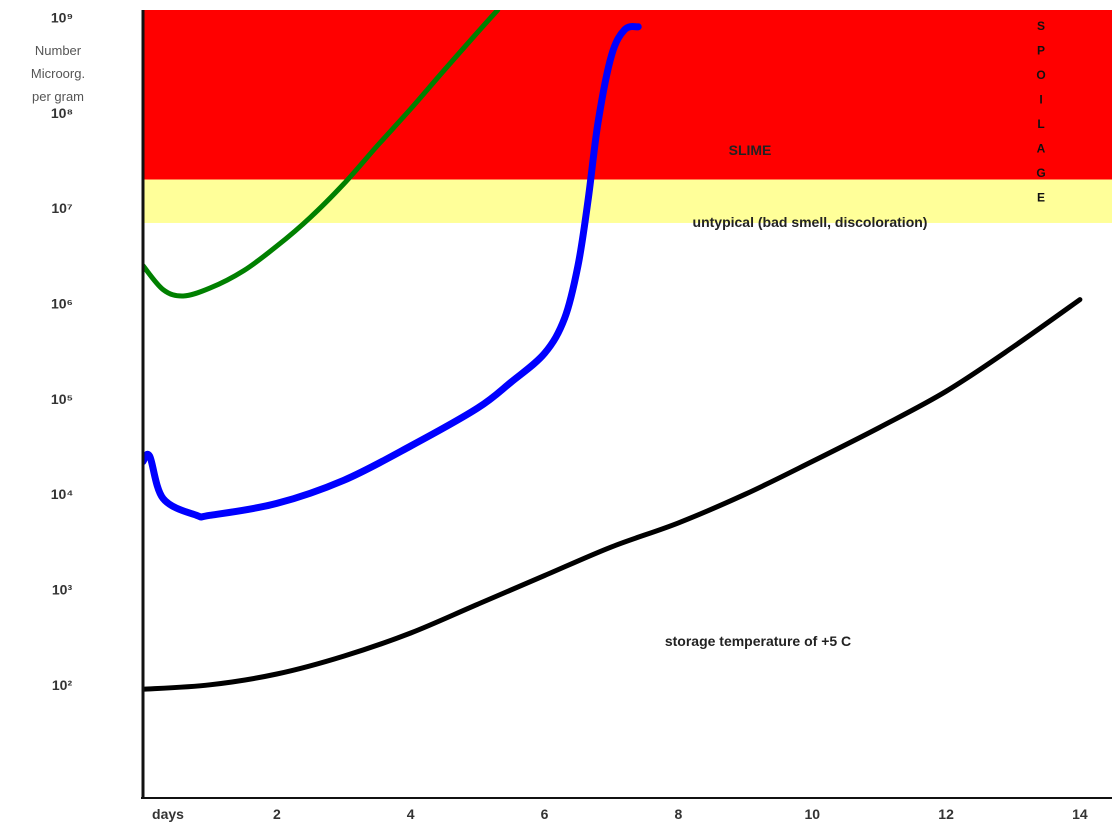  What do you see at coordinates (168, 814) in the screenshot?
I see `x-axis-days-label: days` at bounding box center [168, 814].